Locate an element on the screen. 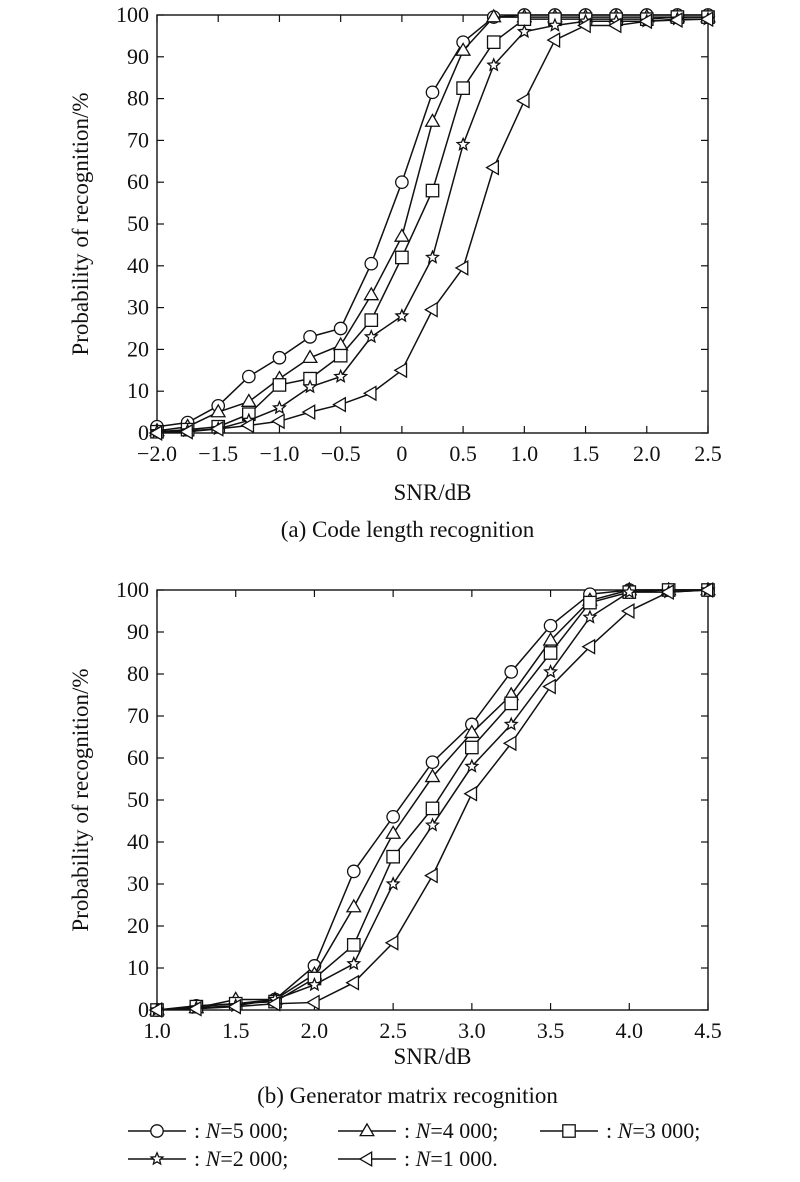 The height and width of the screenshot is (1182, 800). x-tick-label: −2.0 is located at coordinates (157, 453).